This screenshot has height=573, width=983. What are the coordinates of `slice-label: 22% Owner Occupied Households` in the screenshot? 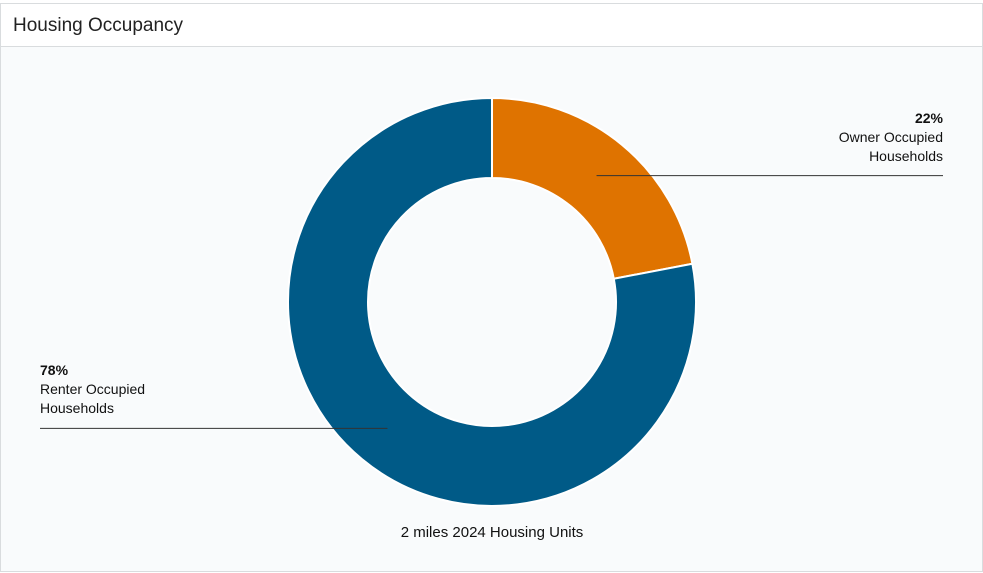 It's located at (878, 137).